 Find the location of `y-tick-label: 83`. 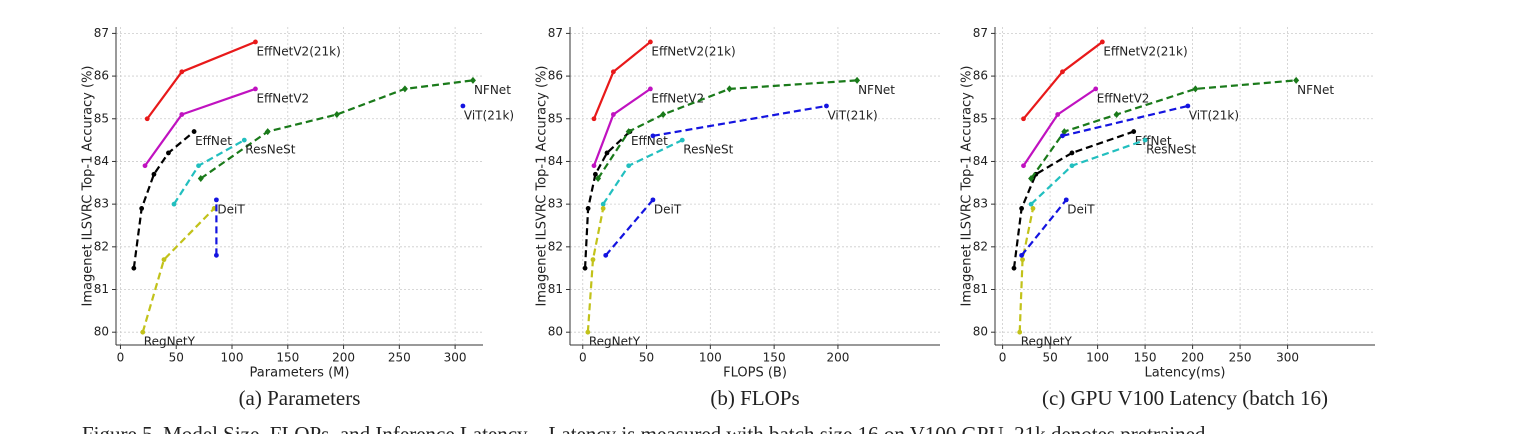

y-tick-label: 83 is located at coordinates (555, 204).